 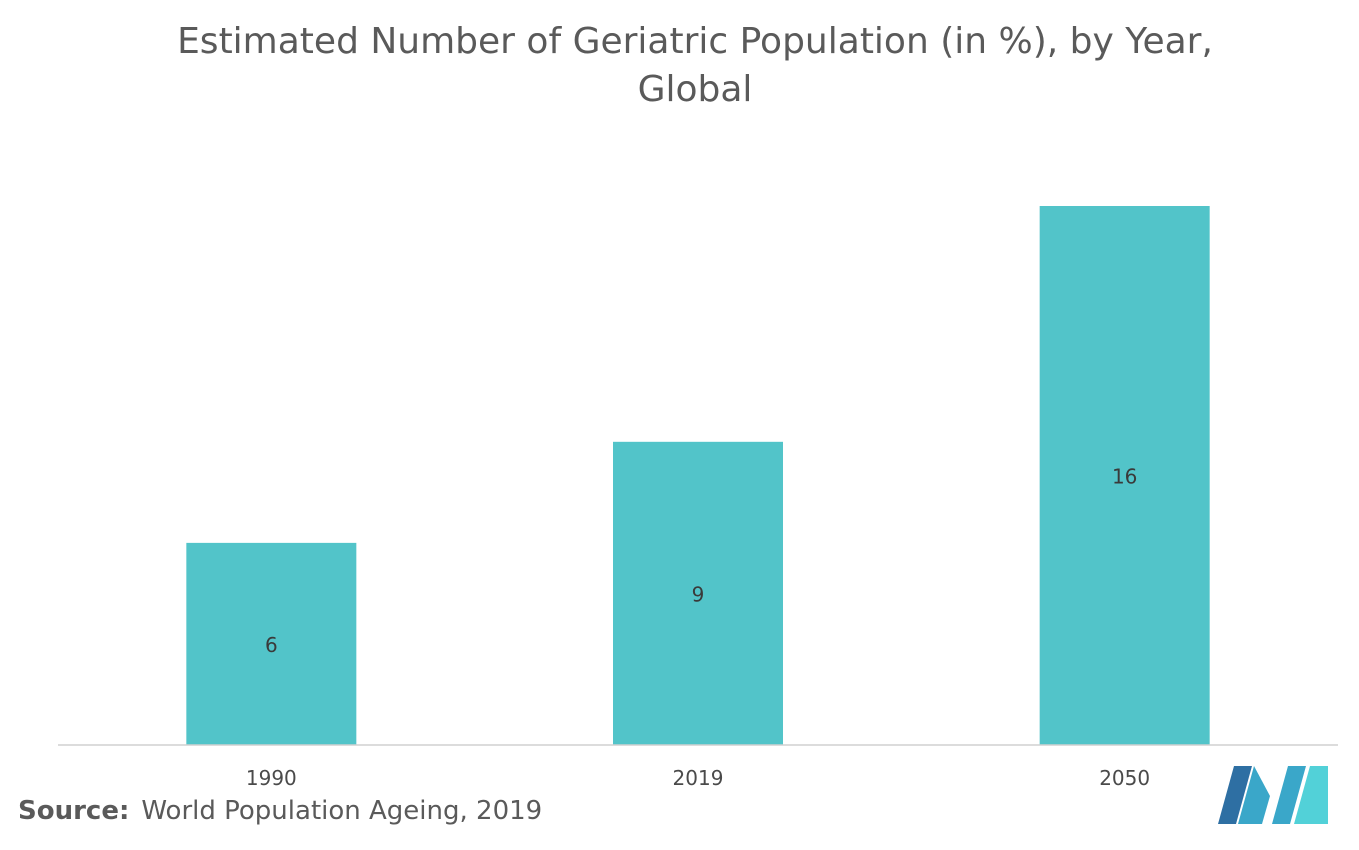 I want to click on source-text: World Population Ageing, 2019, so click(x=342, y=811).